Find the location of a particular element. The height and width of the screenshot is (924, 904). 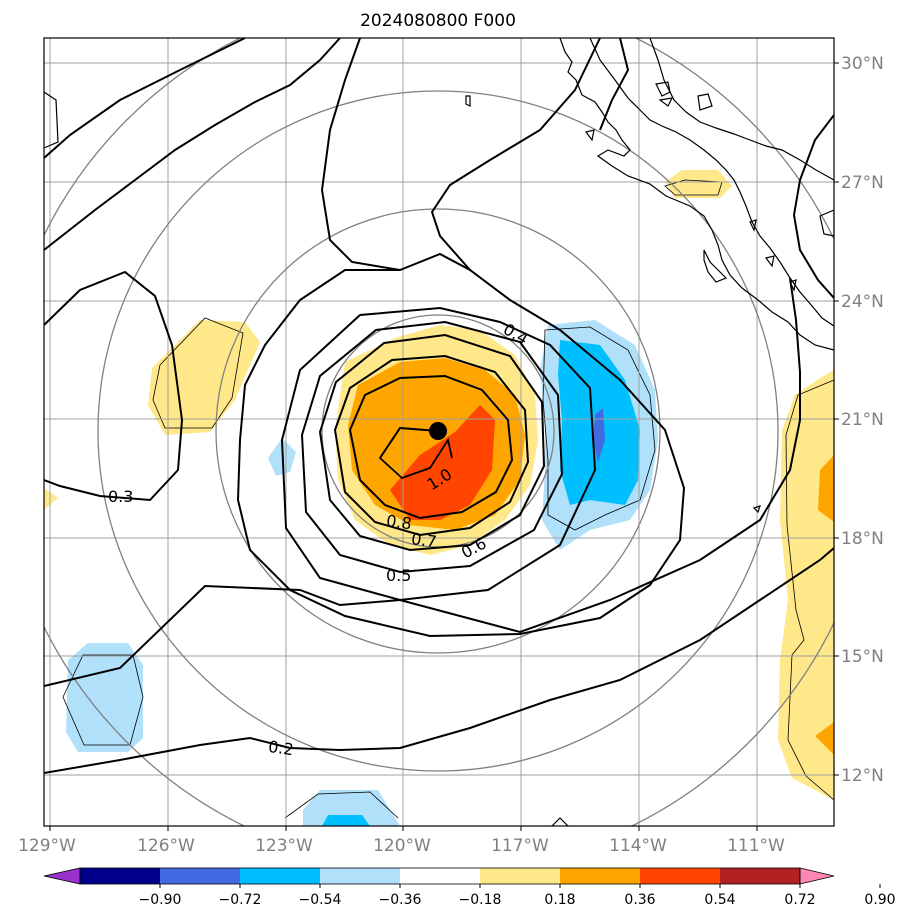

contour-1.0 is located at coordinates (409, 442).